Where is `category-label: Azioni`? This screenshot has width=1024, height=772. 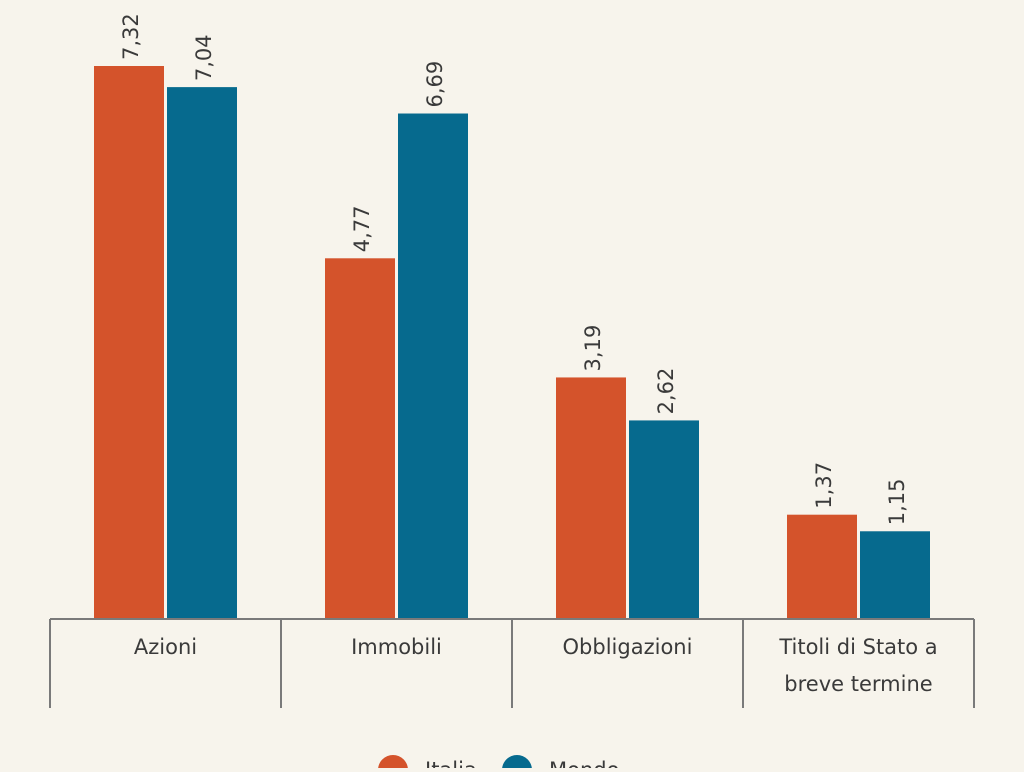 category-label: Azioni is located at coordinates (165, 647).